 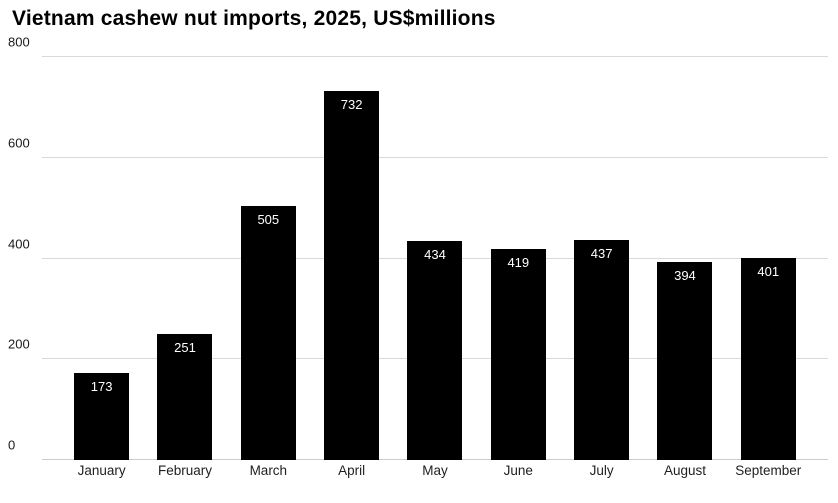 What do you see at coordinates (184, 258) in the screenshot?
I see `bar-column: 251` at bounding box center [184, 258].